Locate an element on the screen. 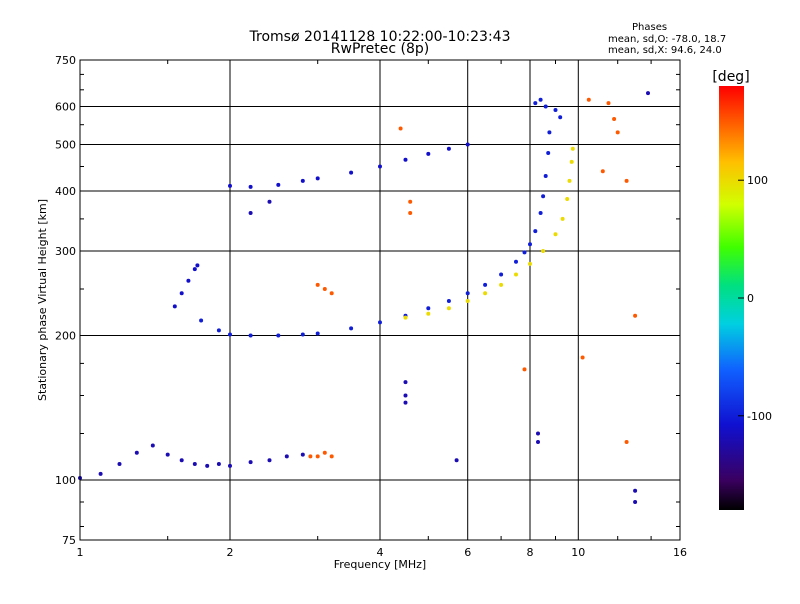  x-tick-label: 8 is located at coordinates (530, 552).